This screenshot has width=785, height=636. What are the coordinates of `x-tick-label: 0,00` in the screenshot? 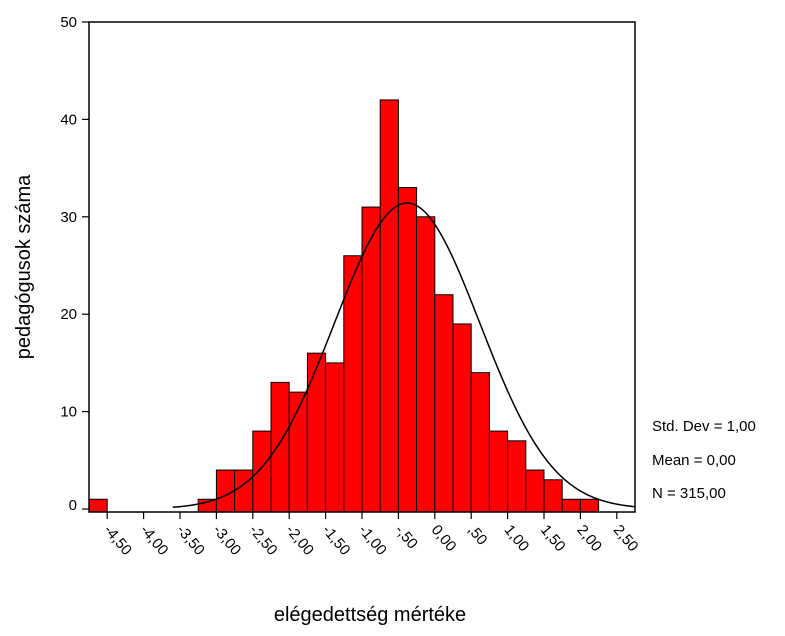 It's located at (444, 538).